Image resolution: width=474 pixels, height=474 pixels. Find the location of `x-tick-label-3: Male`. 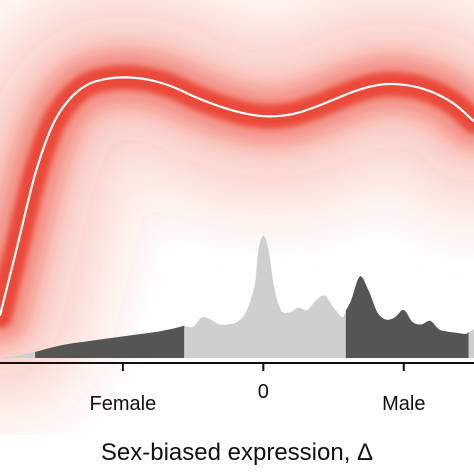

x-tick-label-3: Male is located at coordinates (403, 404).